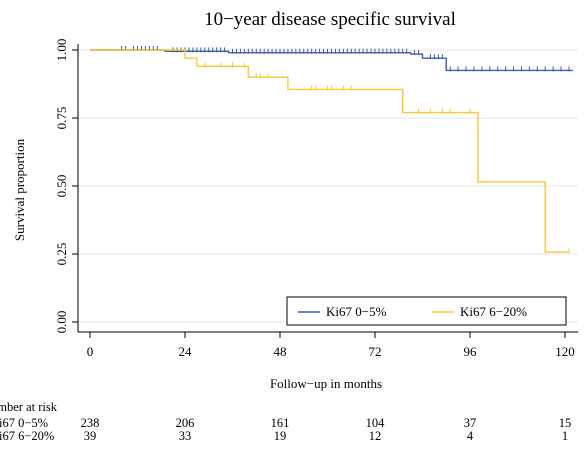 This screenshot has width=585, height=454. Describe the element at coordinates (280, 436) in the screenshot. I see `risk-count: 19` at that location.